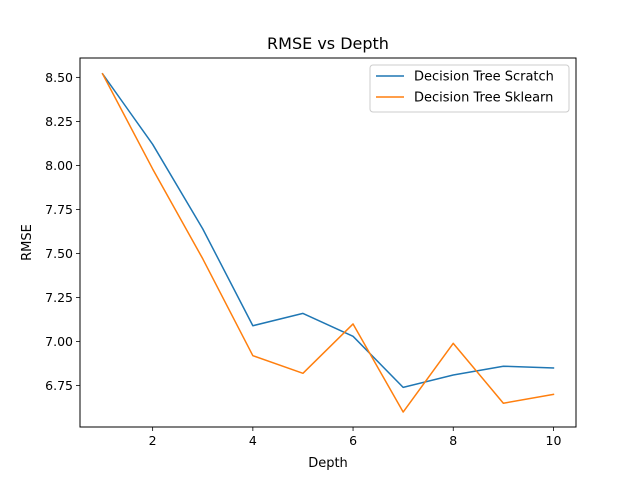  I want to click on x-axis: 2 4 6 8 10, so click(355, 437).